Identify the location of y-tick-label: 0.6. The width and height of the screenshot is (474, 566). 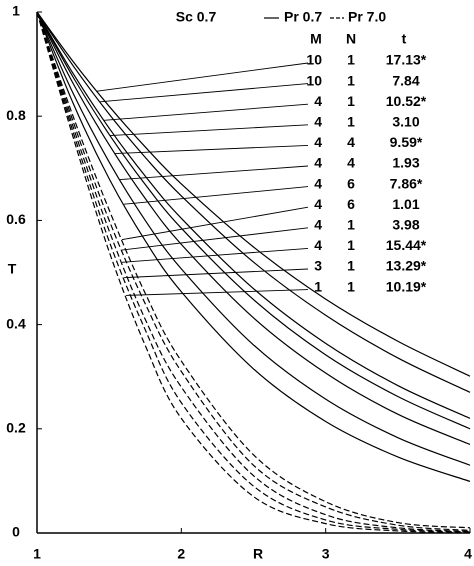
(16, 219).